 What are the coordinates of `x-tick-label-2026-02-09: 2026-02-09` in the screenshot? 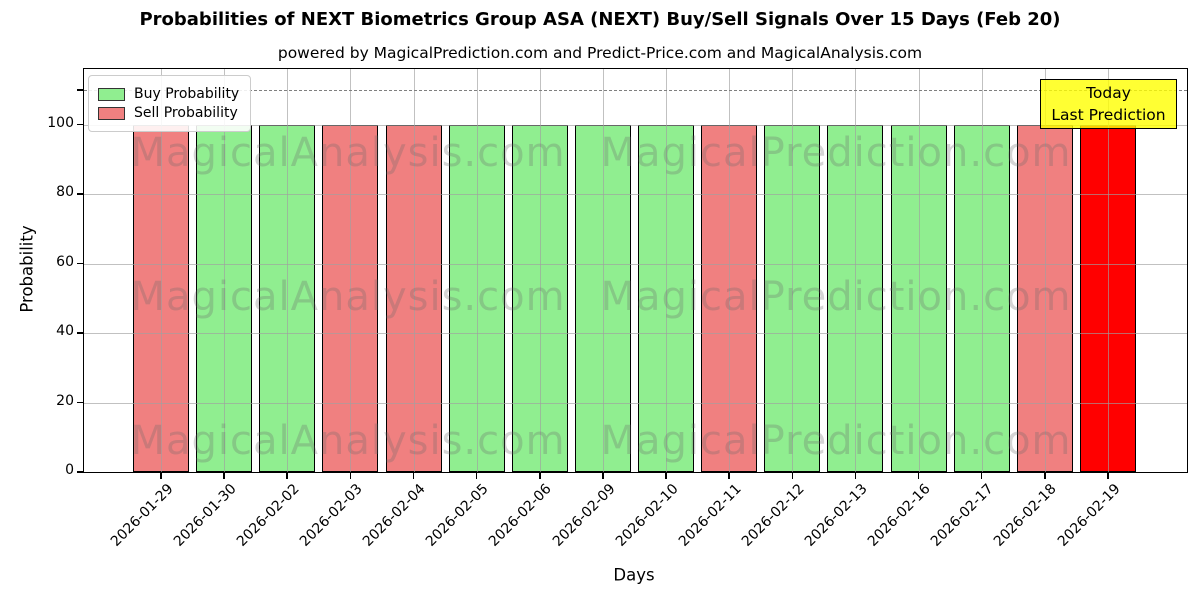 It's located at (584, 515).